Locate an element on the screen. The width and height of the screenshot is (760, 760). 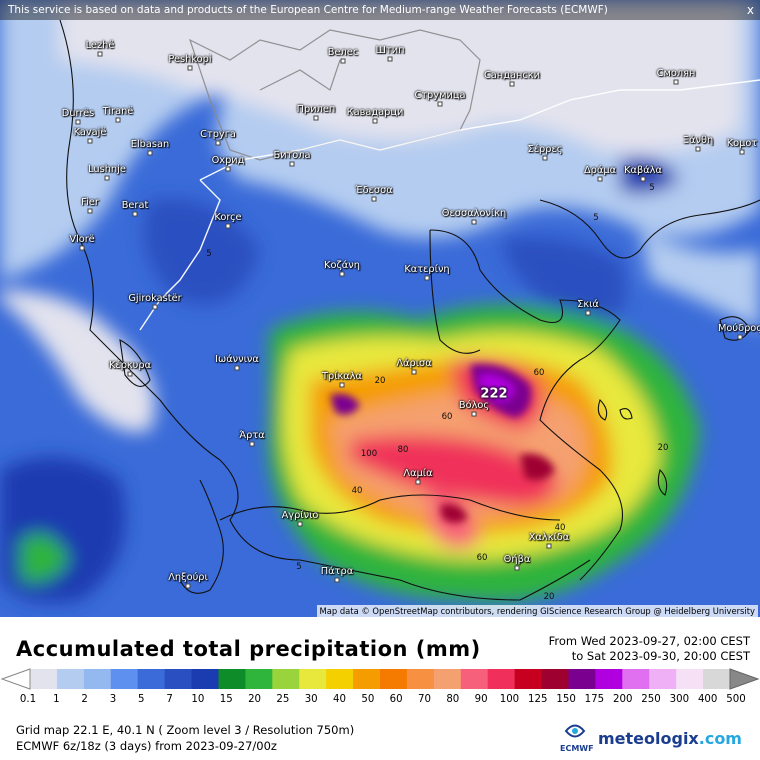
city-label: Lushnje is located at coordinates (107, 169).